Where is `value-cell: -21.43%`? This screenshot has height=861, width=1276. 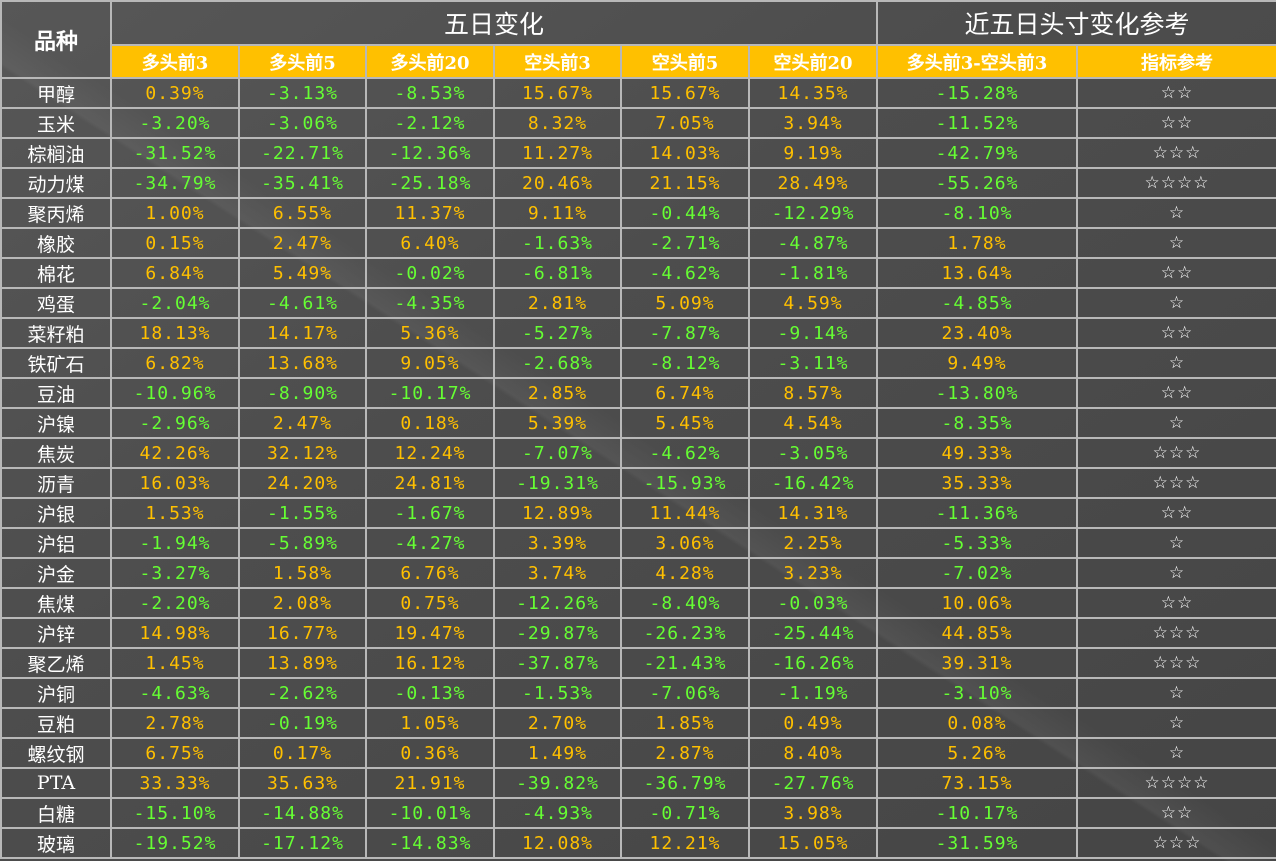 value-cell: -21.43% is located at coordinates (685, 663).